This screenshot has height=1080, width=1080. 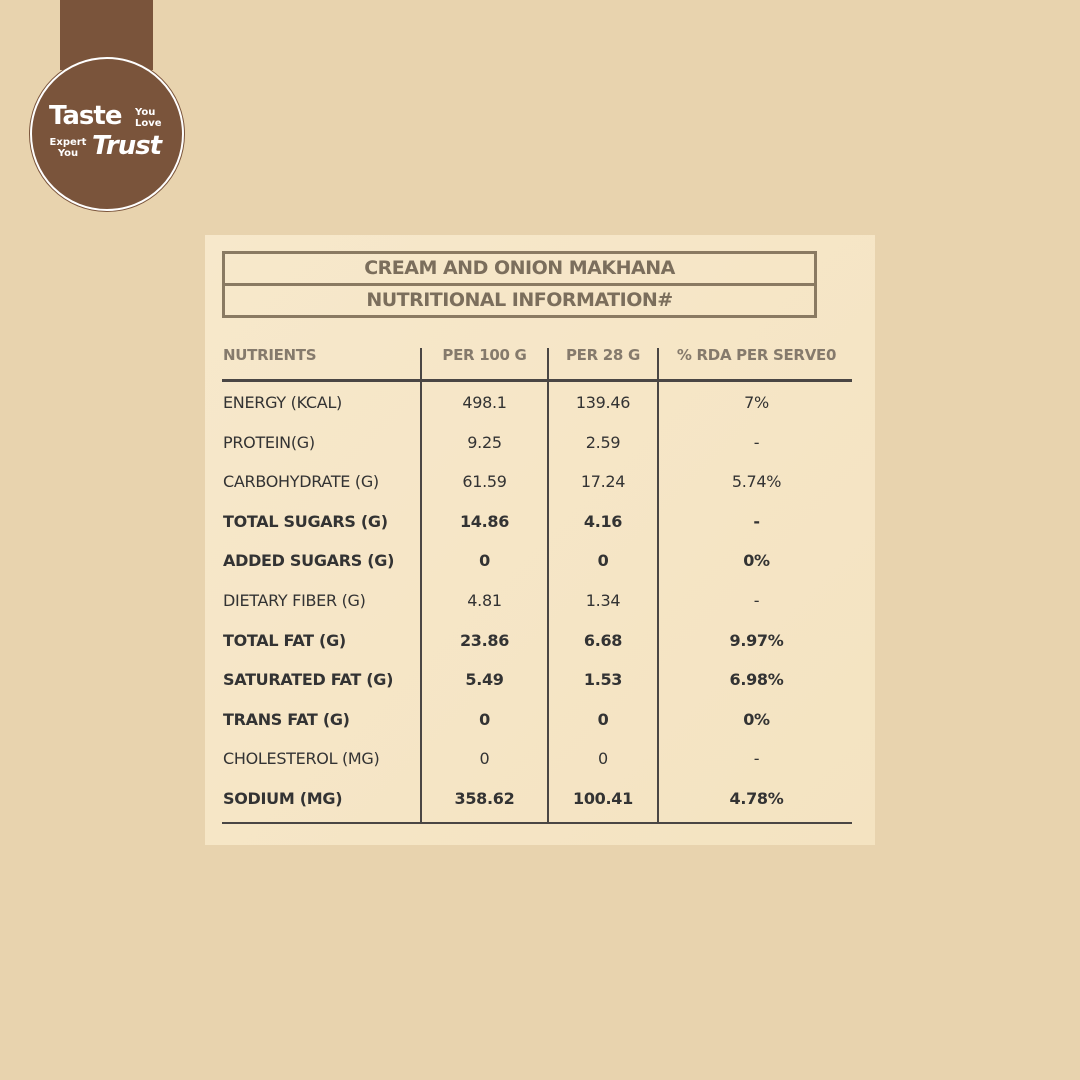 I want to click on table-row: SODIUM (MG) 358.62 100.41 4.78%, so click(x=540, y=801).